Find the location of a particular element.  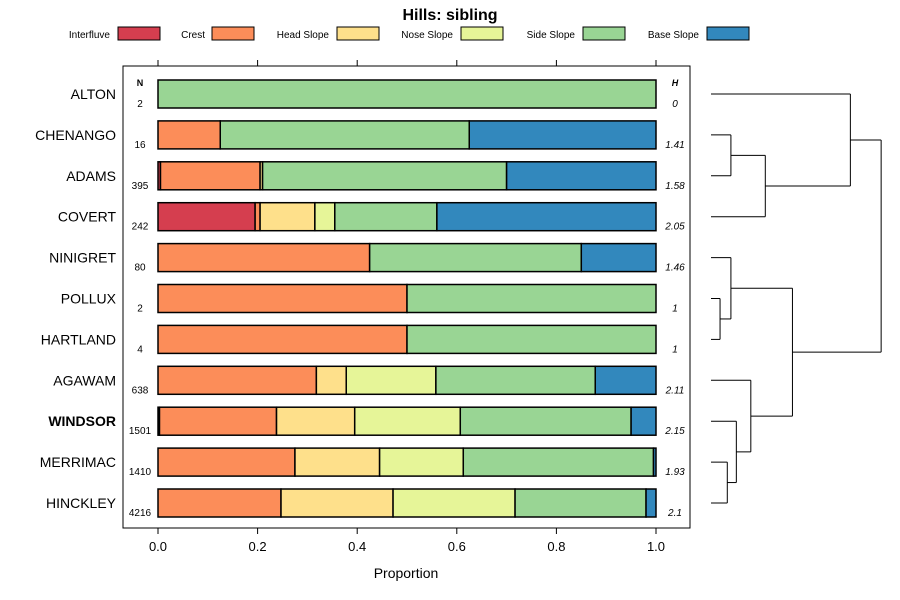

row-label: CHENANGO is located at coordinates (75, 135).